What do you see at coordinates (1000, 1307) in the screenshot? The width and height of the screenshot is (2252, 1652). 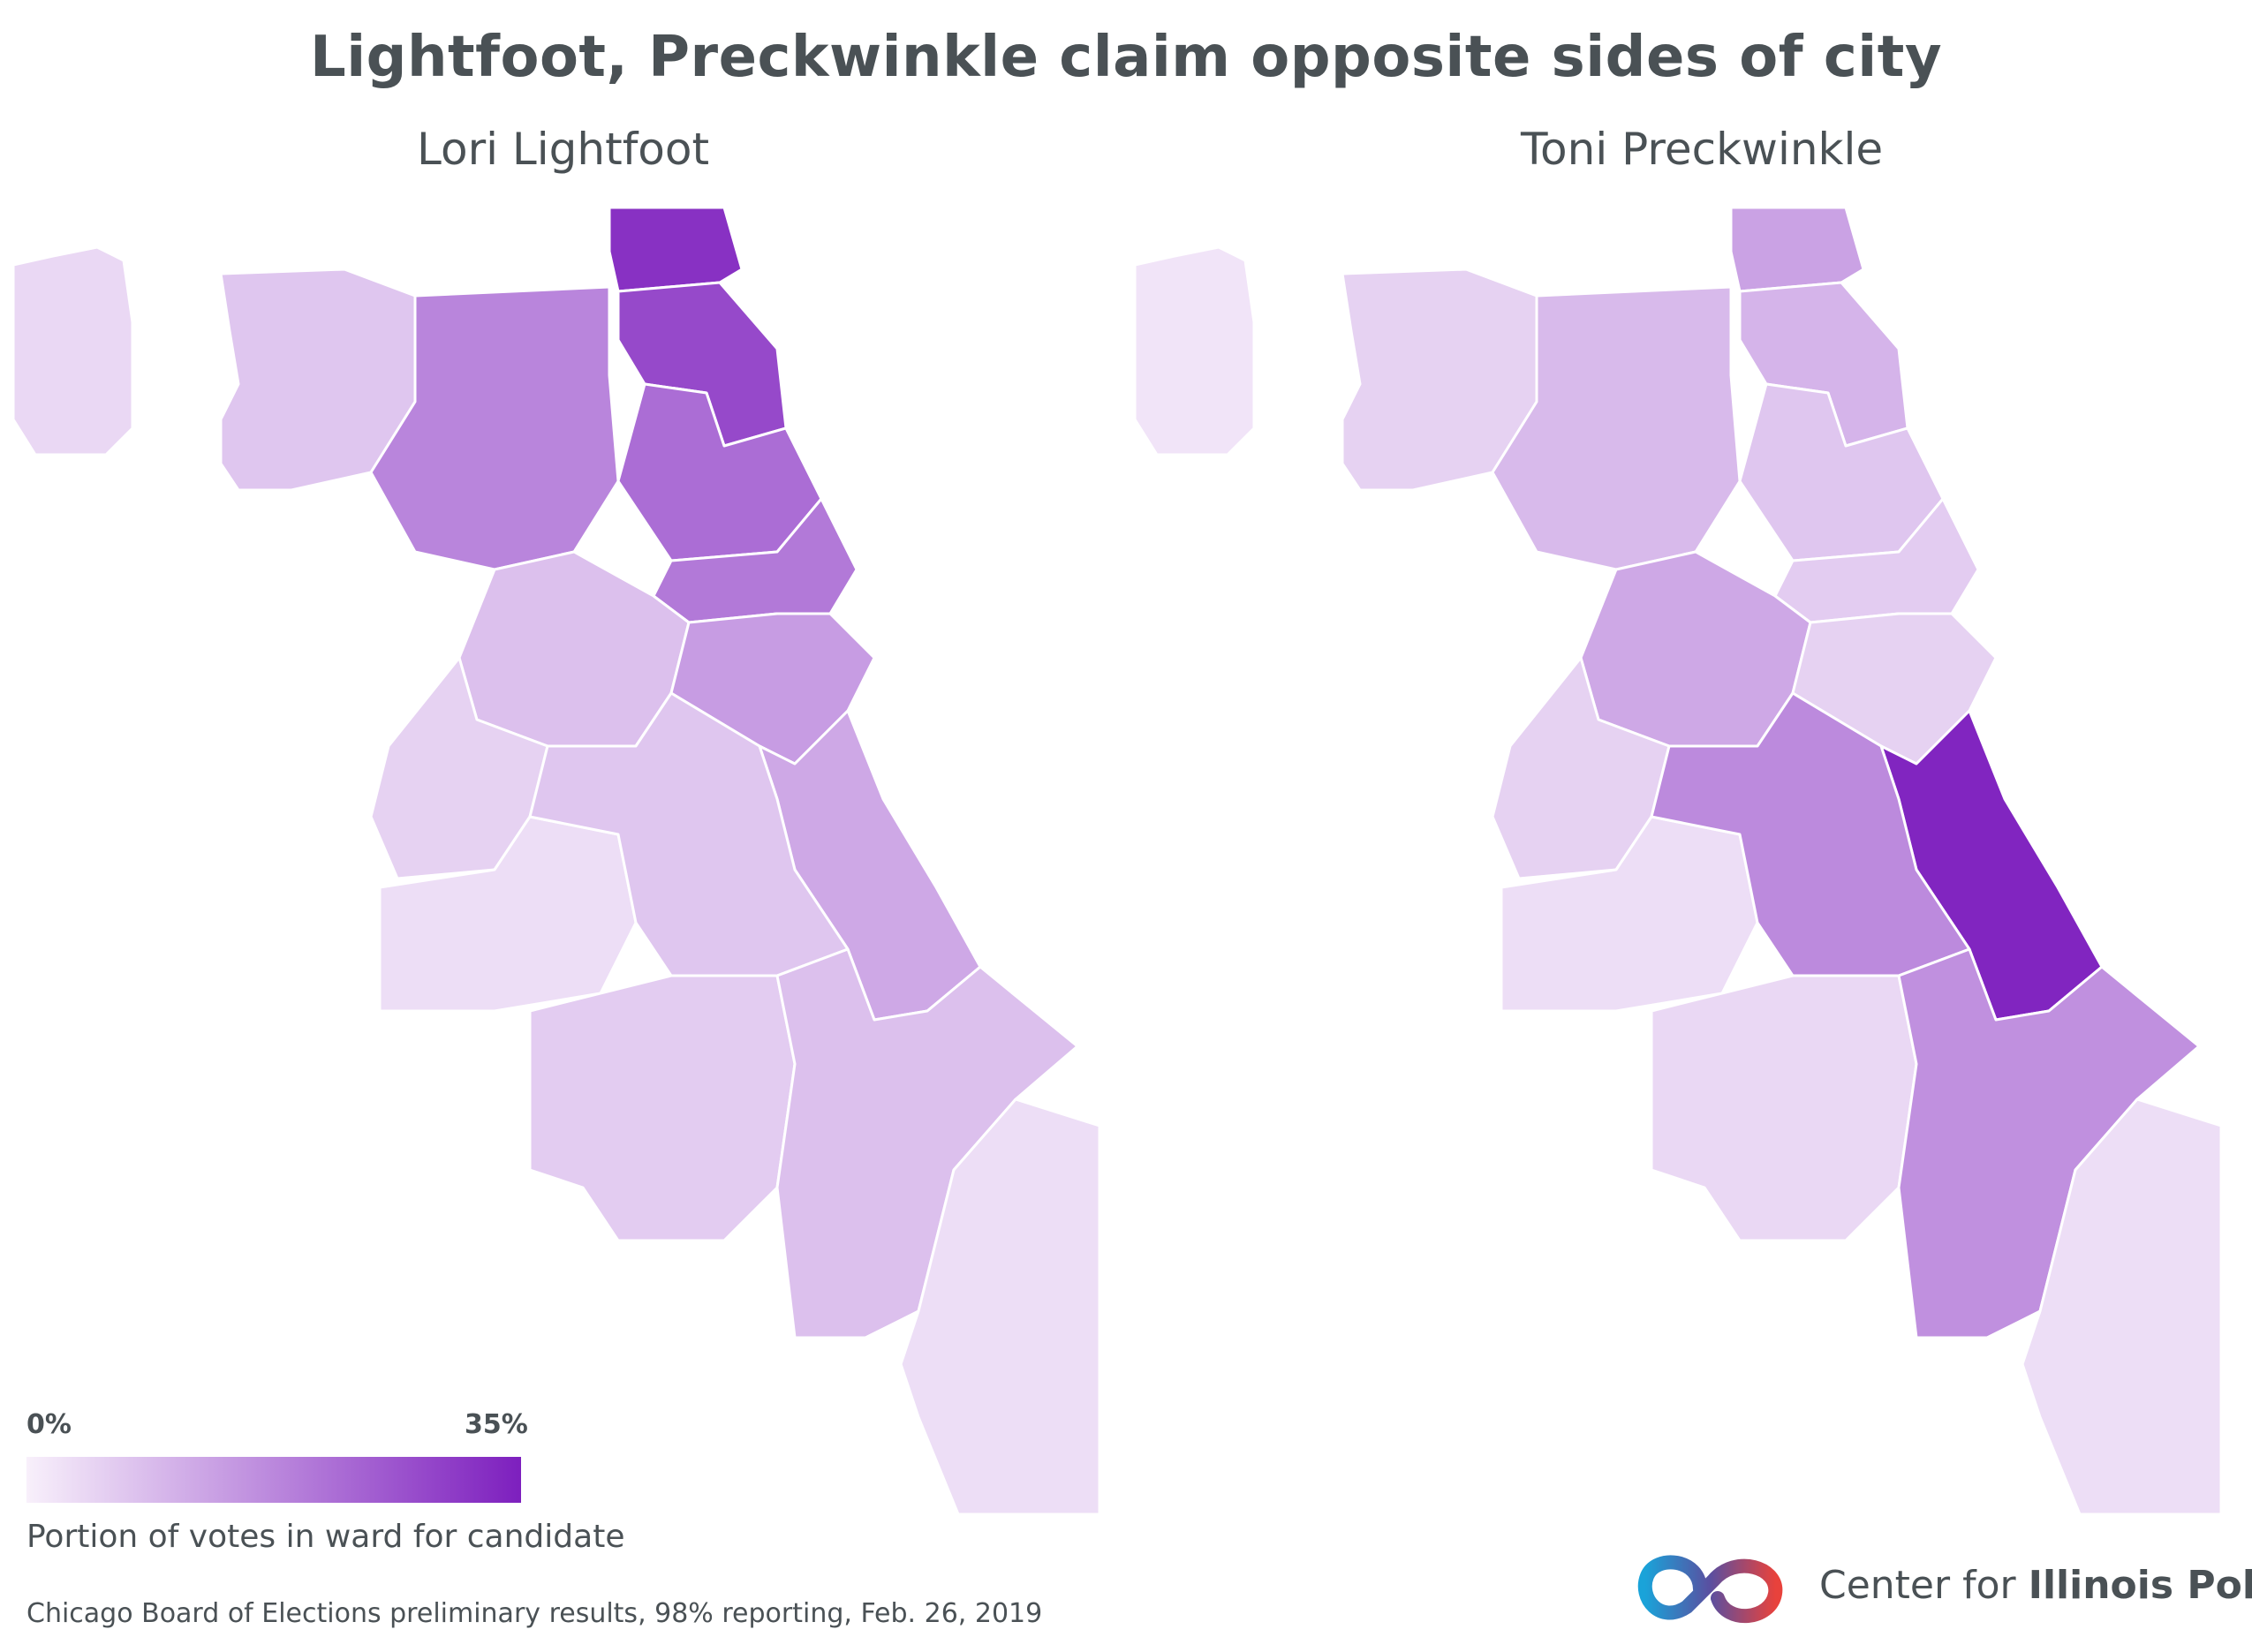 I see `lightfoot-region-southeast` at bounding box center [1000, 1307].